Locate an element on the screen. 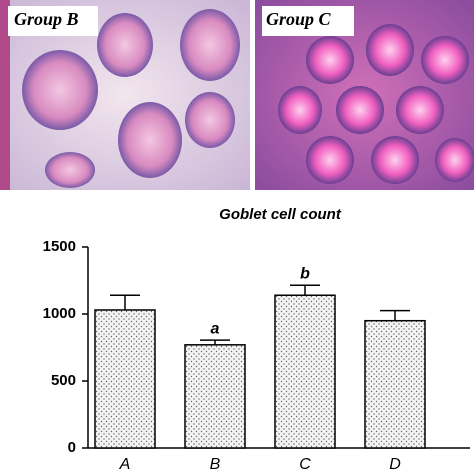  x-tick-label: D is located at coordinates (395, 464).